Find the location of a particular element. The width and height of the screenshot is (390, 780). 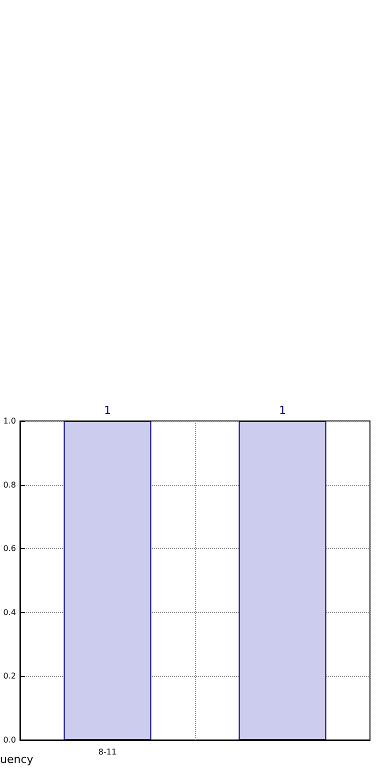

y-tick-label: 0.0 is located at coordinates (9, 740).